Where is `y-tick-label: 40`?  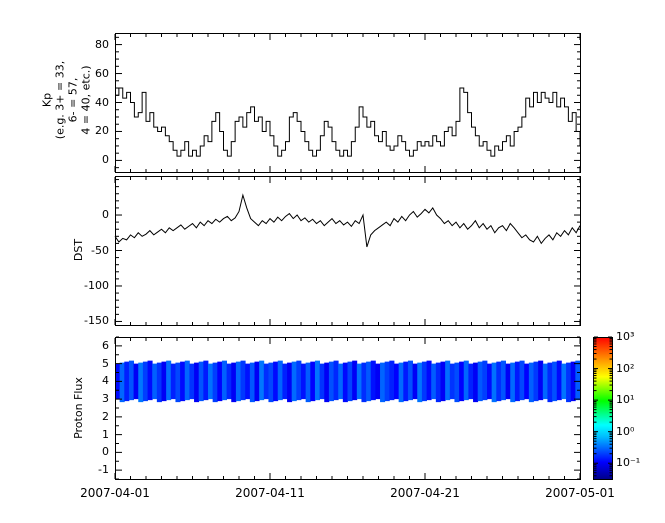 y-tick-label: 40 is located at coordinates (102, 102).